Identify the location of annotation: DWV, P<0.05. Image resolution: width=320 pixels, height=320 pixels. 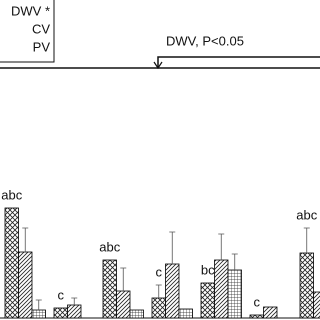
(205, 40).